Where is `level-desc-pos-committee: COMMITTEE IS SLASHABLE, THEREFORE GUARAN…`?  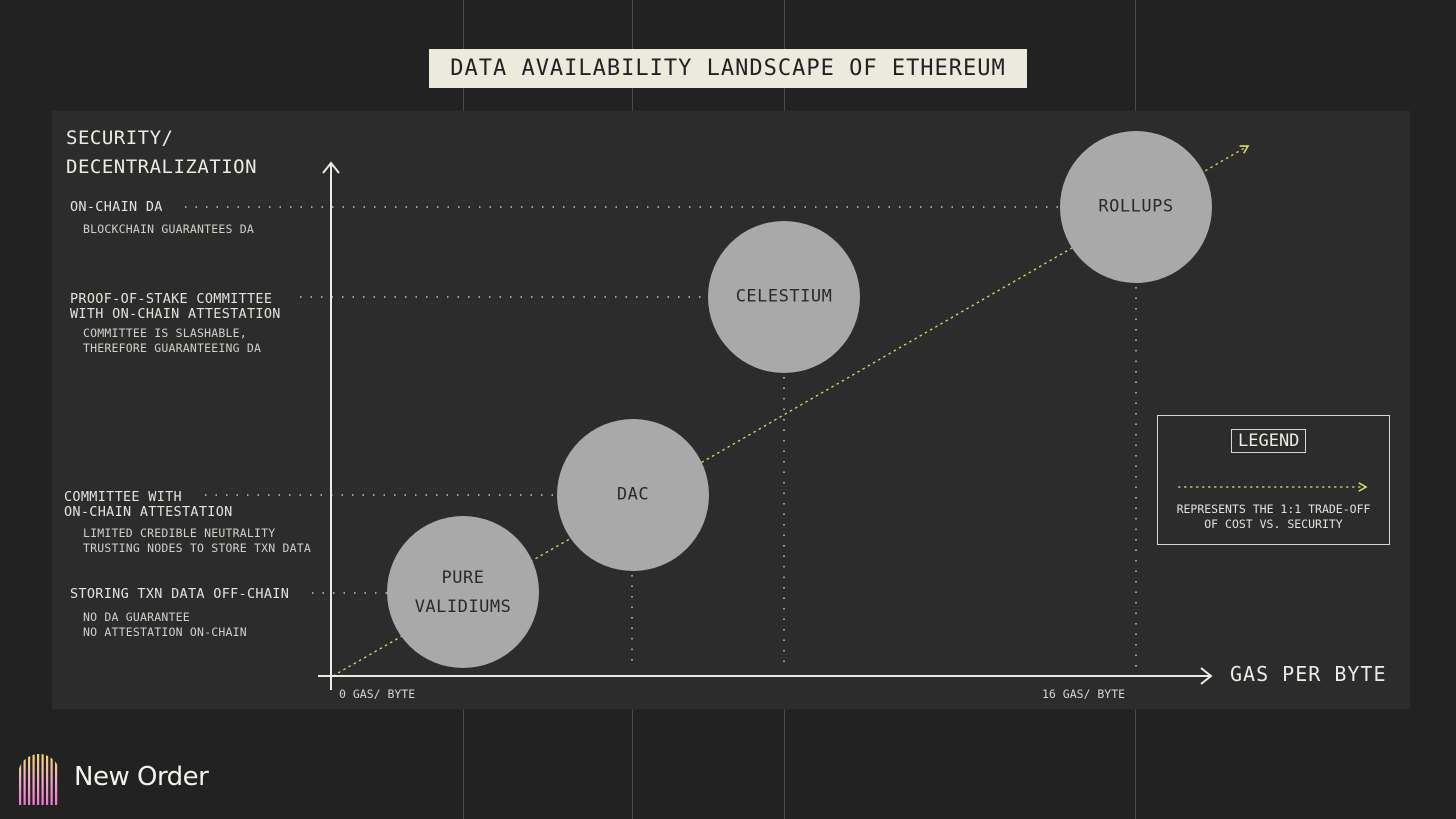 level-desc-pos-committee: COMMITTEE IS SLASHABLE, THEREFORE GUARAN… is located at coordinates (172, 340).